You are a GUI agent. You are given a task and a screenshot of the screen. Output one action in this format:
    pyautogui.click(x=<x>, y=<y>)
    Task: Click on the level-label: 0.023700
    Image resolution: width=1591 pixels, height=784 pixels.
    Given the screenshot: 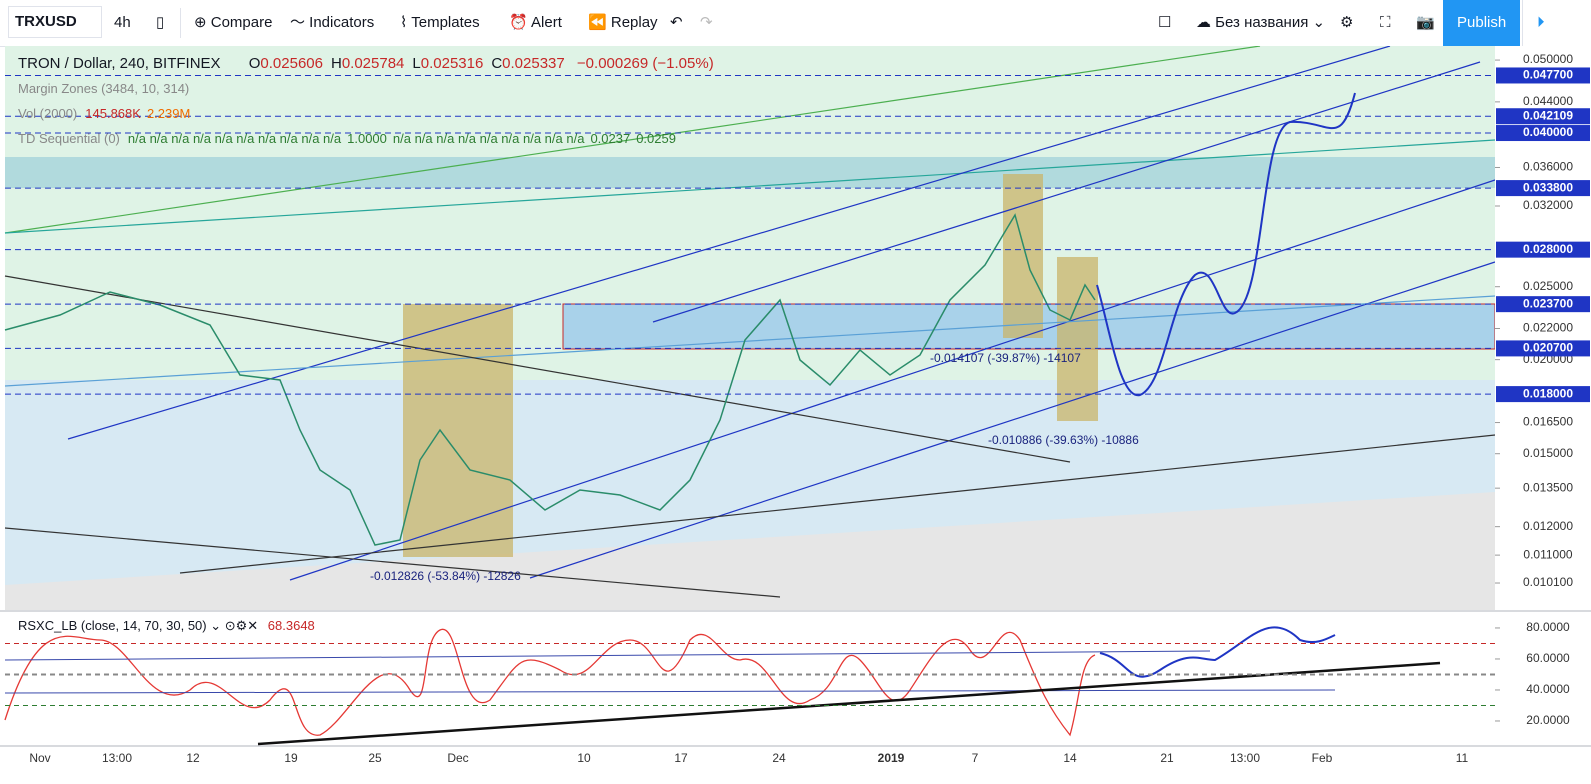 What is the action you would take?
    pyautogui.click(x=1548, y=303)
    